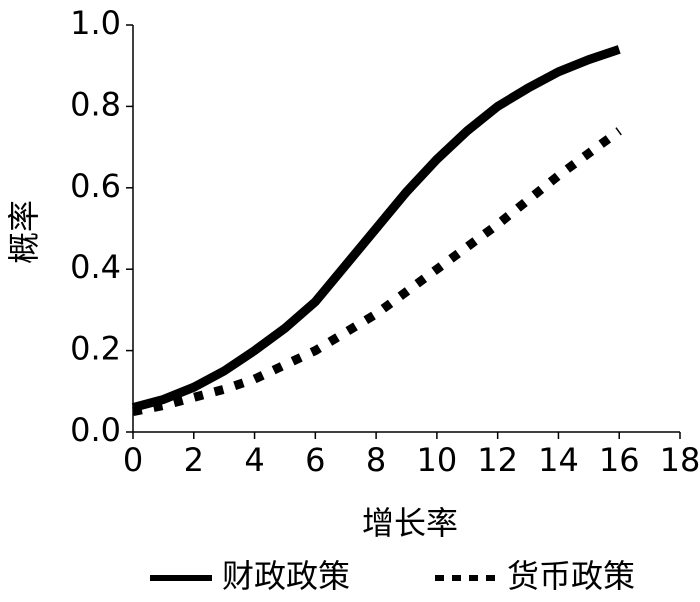 The height and width of the screenshot is (602, 700). Describe the element at coordinates (95, 267) in the screenshot. I see `y-tick-label: 0.4` at that location.